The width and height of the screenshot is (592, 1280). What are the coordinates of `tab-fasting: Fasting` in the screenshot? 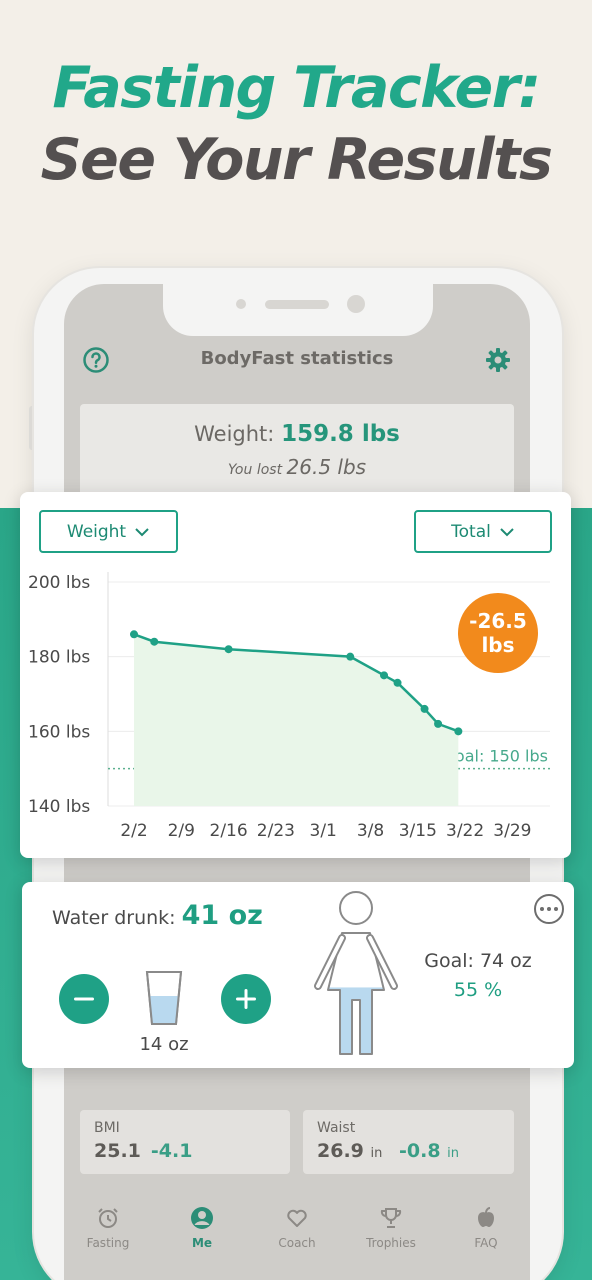 It's located at (108, 1228).